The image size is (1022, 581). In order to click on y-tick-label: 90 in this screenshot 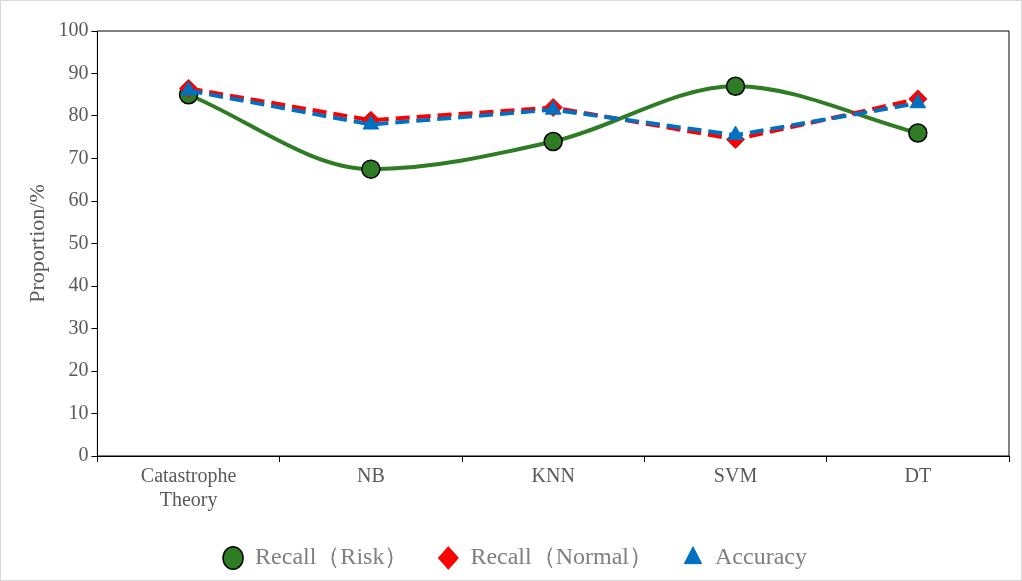, I will do `click(78, 71)`.